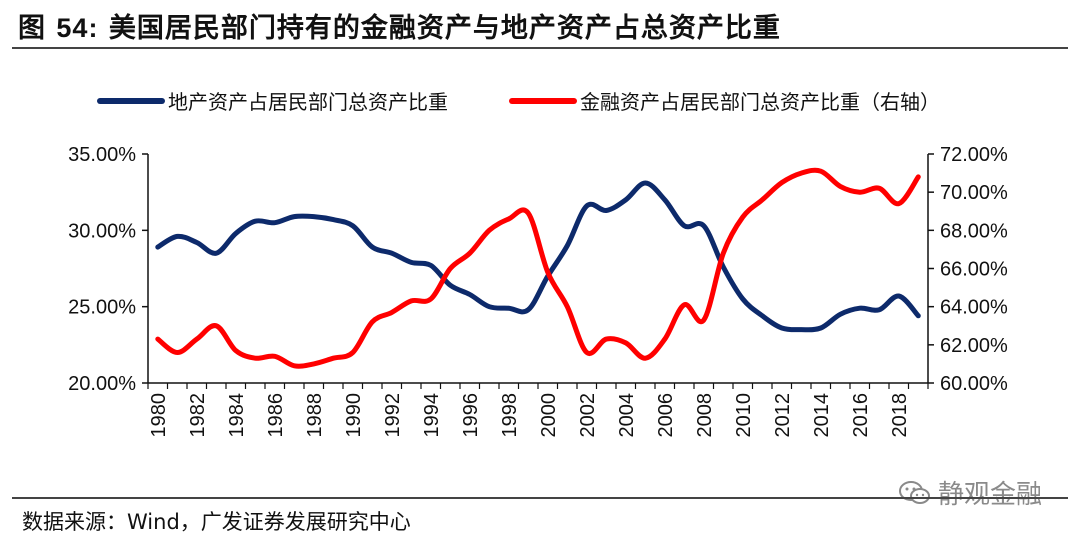 This screenshot has height=538, width=1080. What do you see at coordinates (276, 415) in the screenshot?
I see `x-tick-label: 1986` at bounding box center [276, 415].